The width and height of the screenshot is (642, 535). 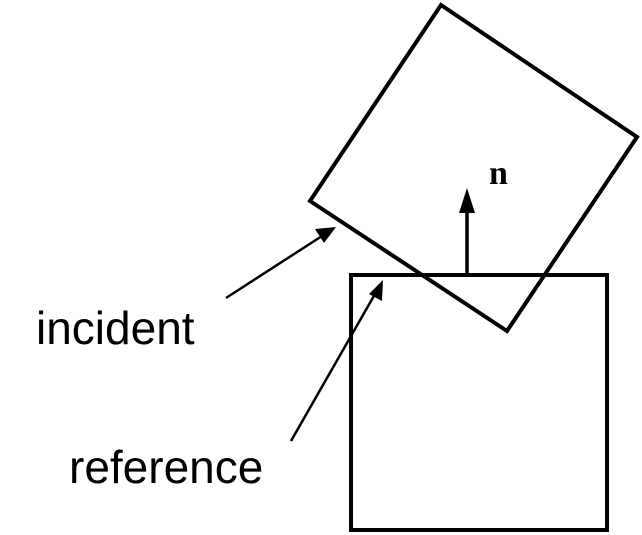 What do you see at coordinates (274, 267) in the screenshot?
I see `incident-leader-line` at bounding box center [274, 267].